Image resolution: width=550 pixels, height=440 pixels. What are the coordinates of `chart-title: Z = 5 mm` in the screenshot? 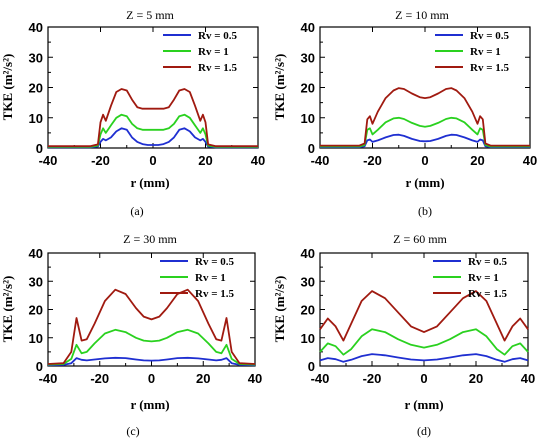 It's located at (150, 15).